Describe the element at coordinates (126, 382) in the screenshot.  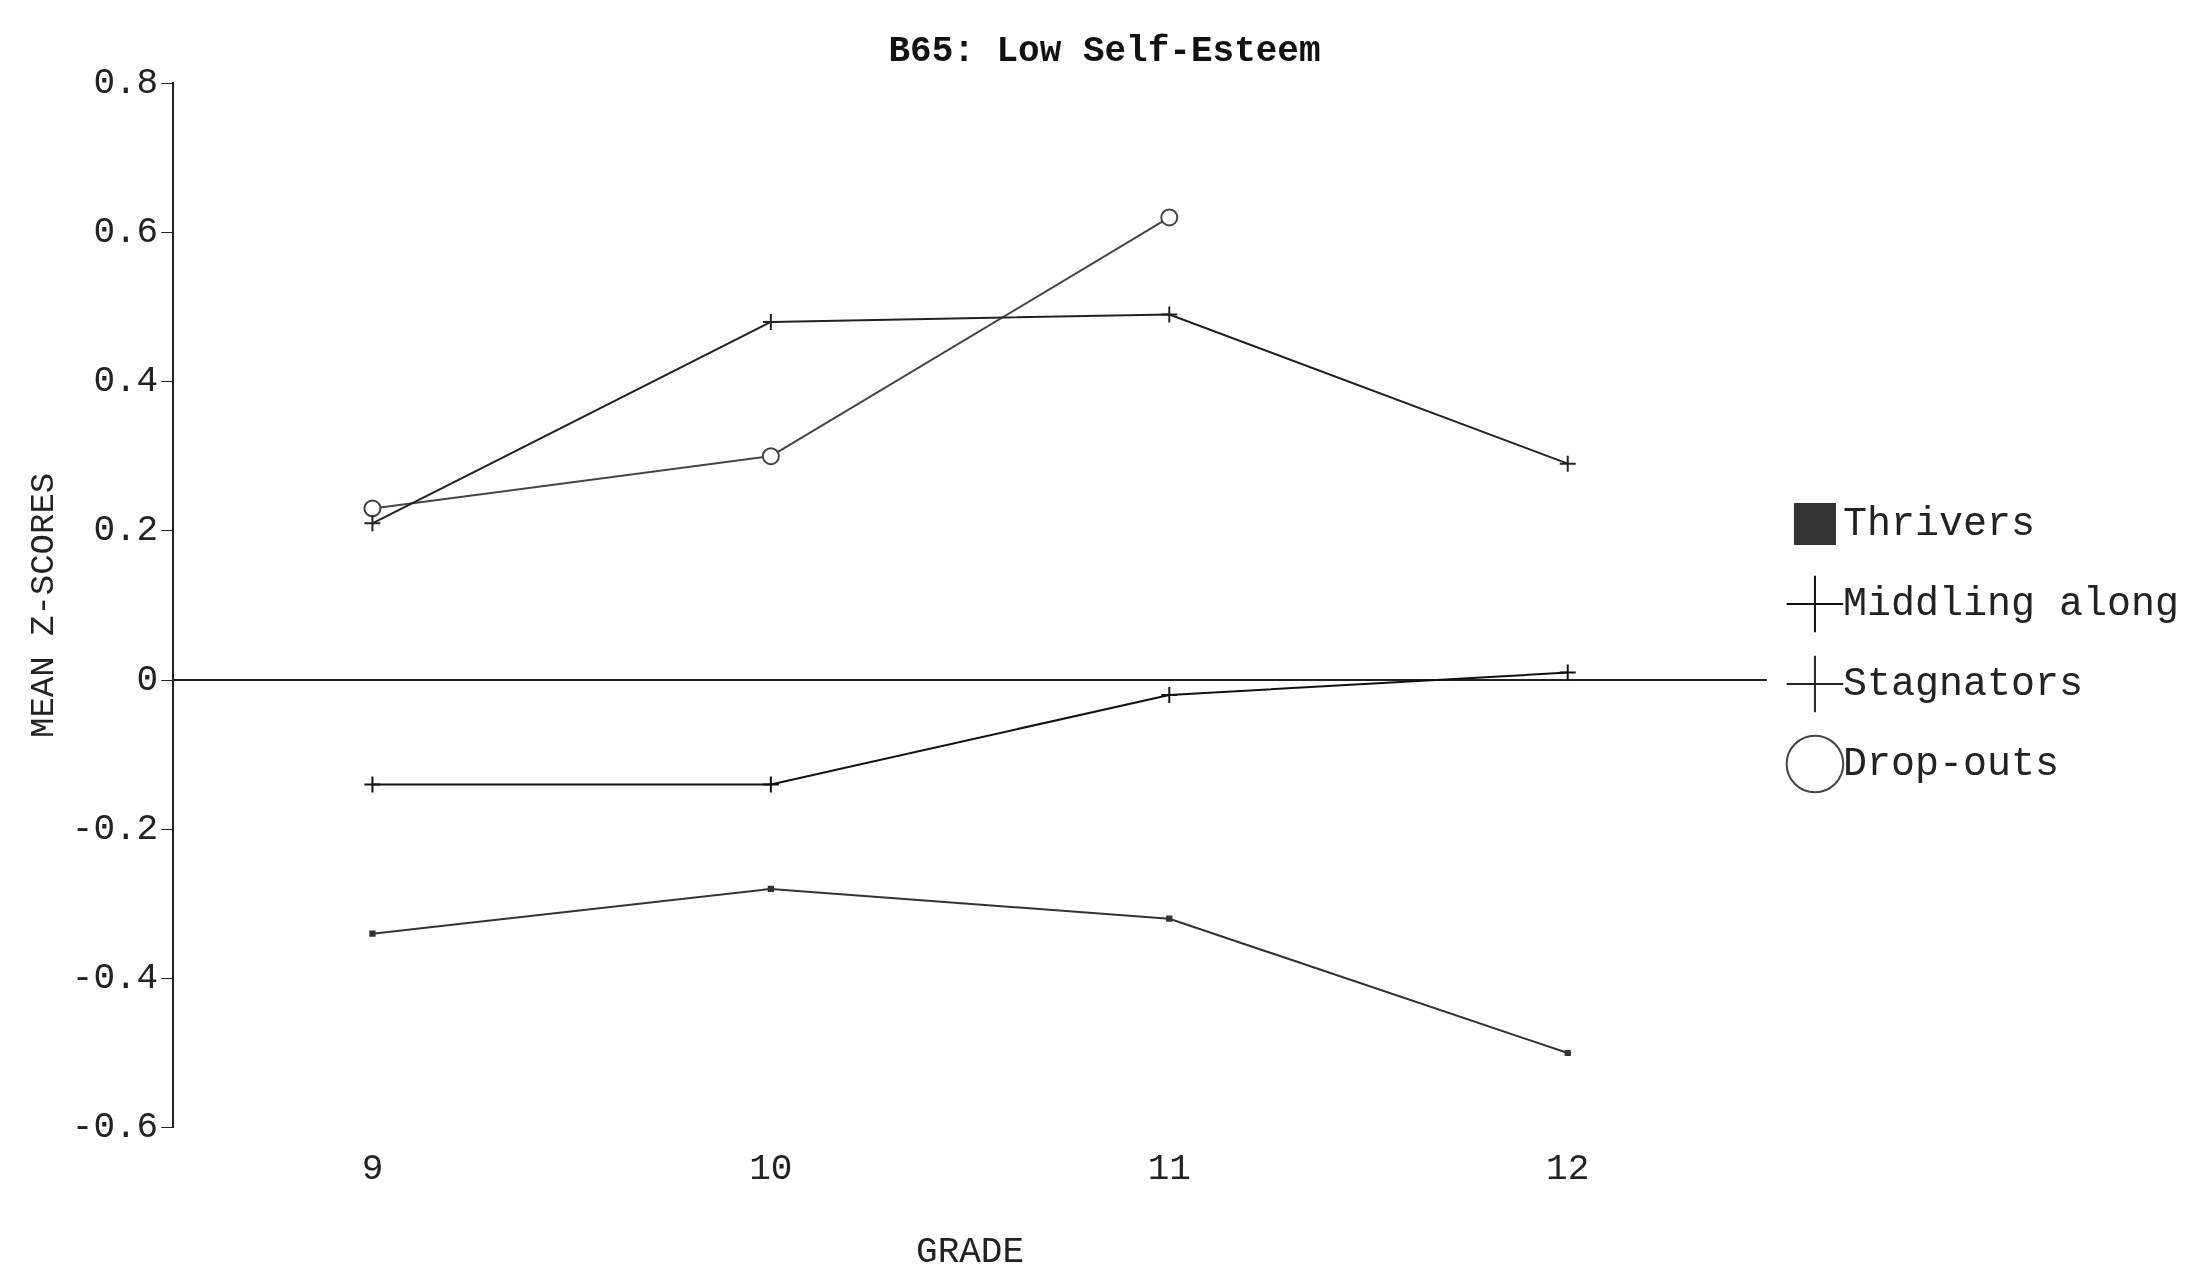
I see `y-tick-label: 0.4` at that location.